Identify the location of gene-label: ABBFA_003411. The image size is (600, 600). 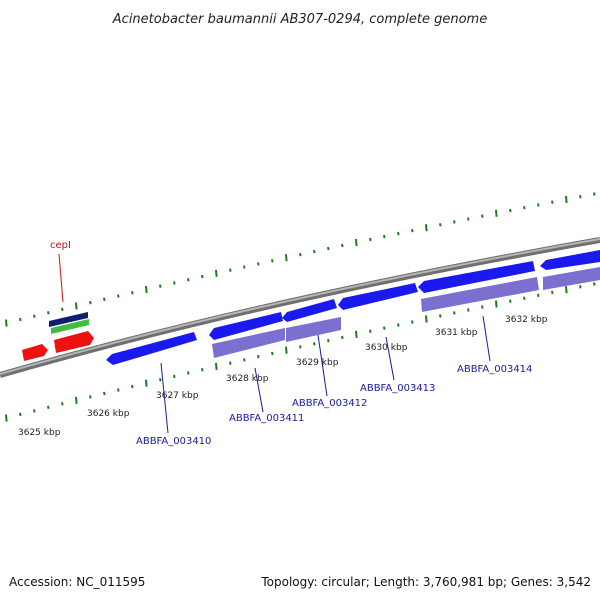
(266, 418).